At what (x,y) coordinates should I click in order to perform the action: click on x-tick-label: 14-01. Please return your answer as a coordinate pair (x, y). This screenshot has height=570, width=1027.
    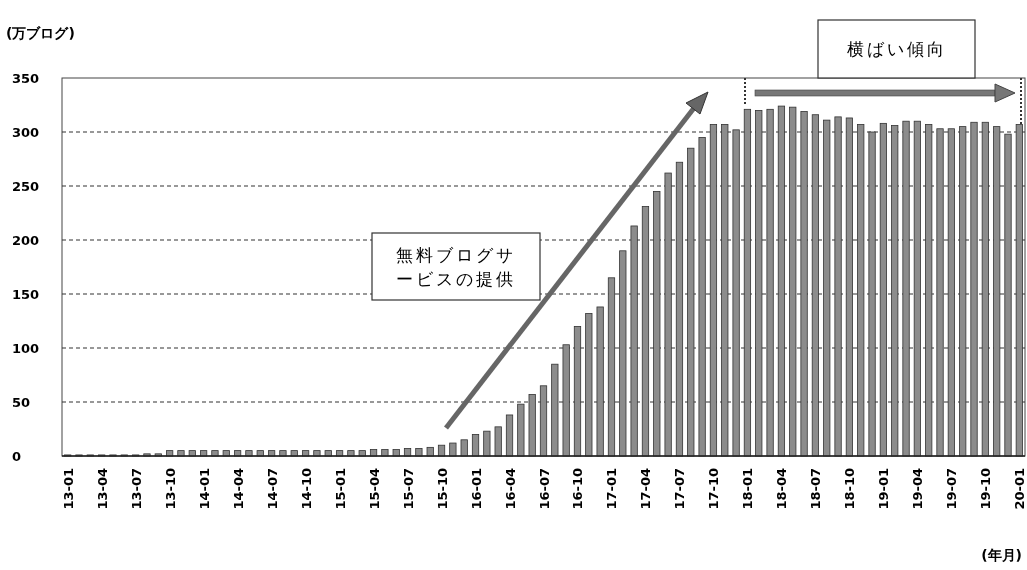
    Looking at the image, I should click on (204, 489).